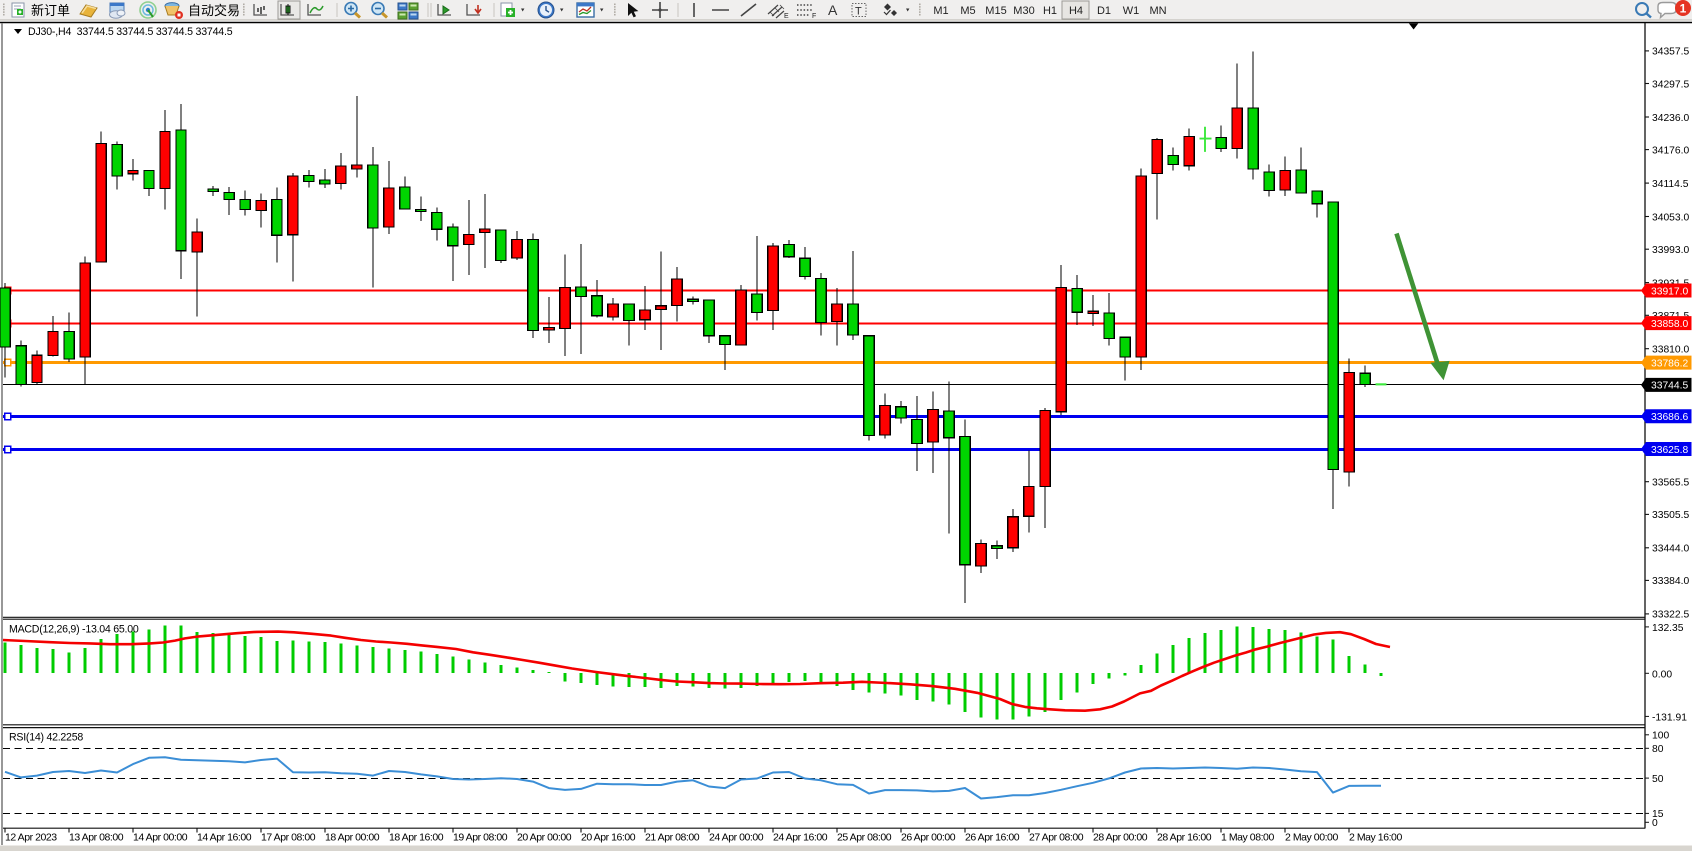  Describe the element at coordinates (74, 629) in the screenshot. I see `svg-text: MACD(12,26,9) -13.04 65.00` at that location.